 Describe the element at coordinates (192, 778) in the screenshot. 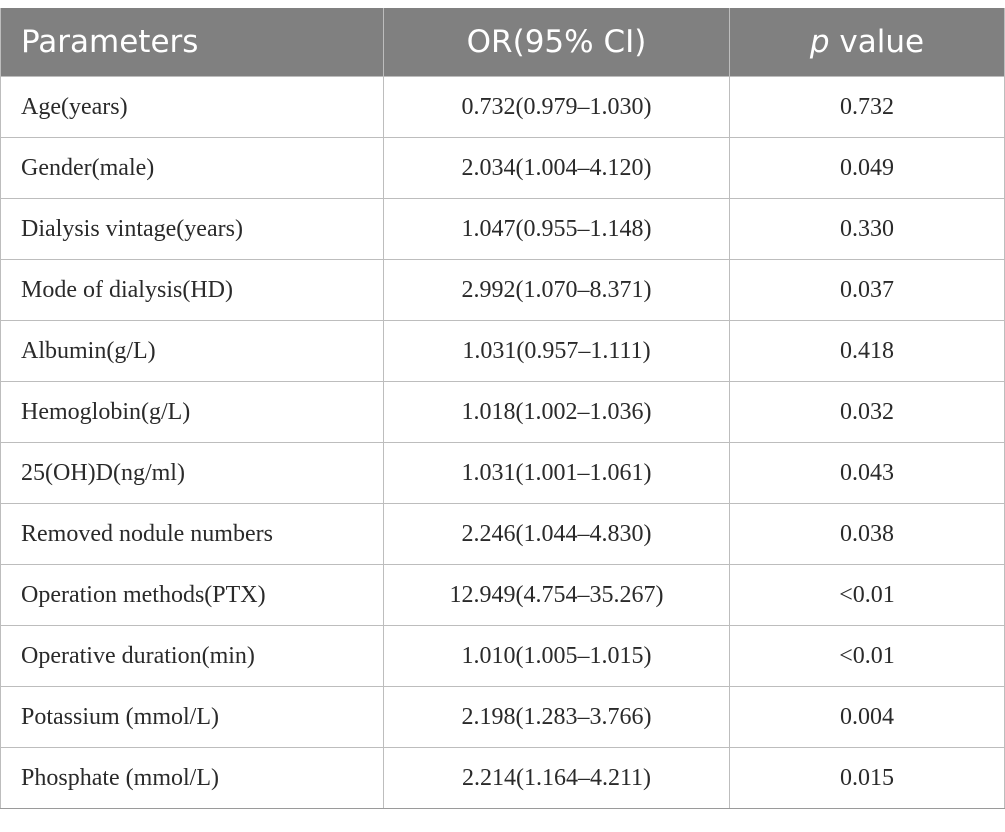

I see `cell-parameter: Phosphate (mmol/L)` at that location.